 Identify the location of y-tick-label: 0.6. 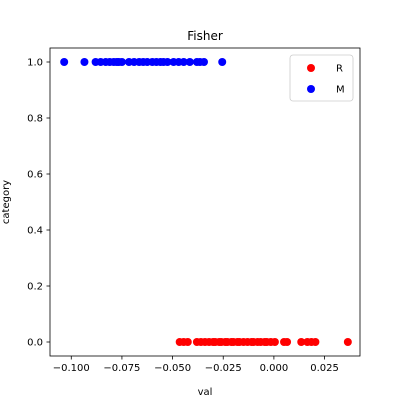
(35, 175).